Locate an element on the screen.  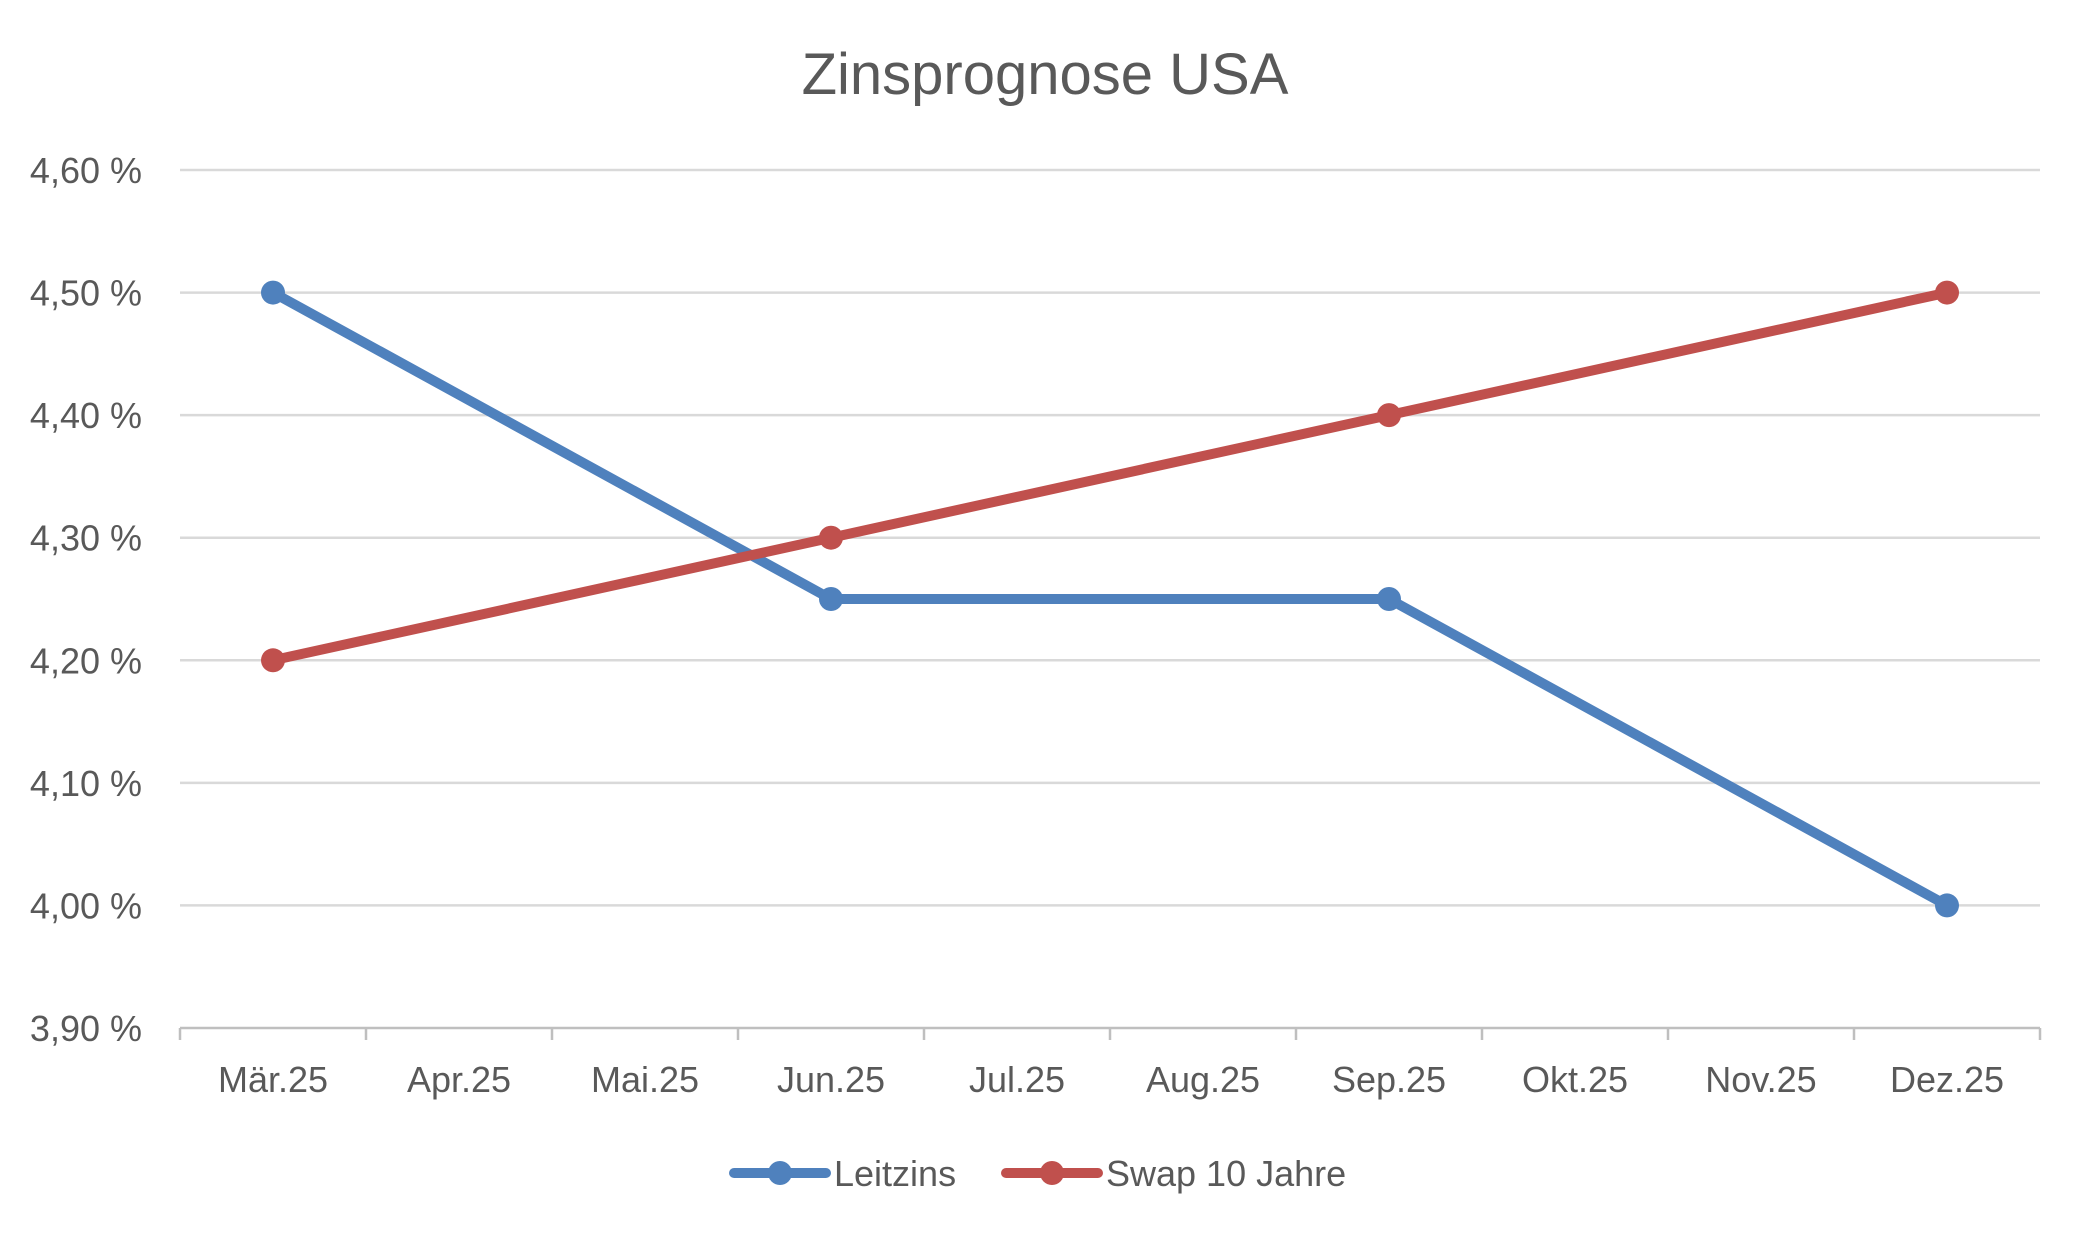
x-tick-label: Sep.25 is located at coordinates (1389, 1079).